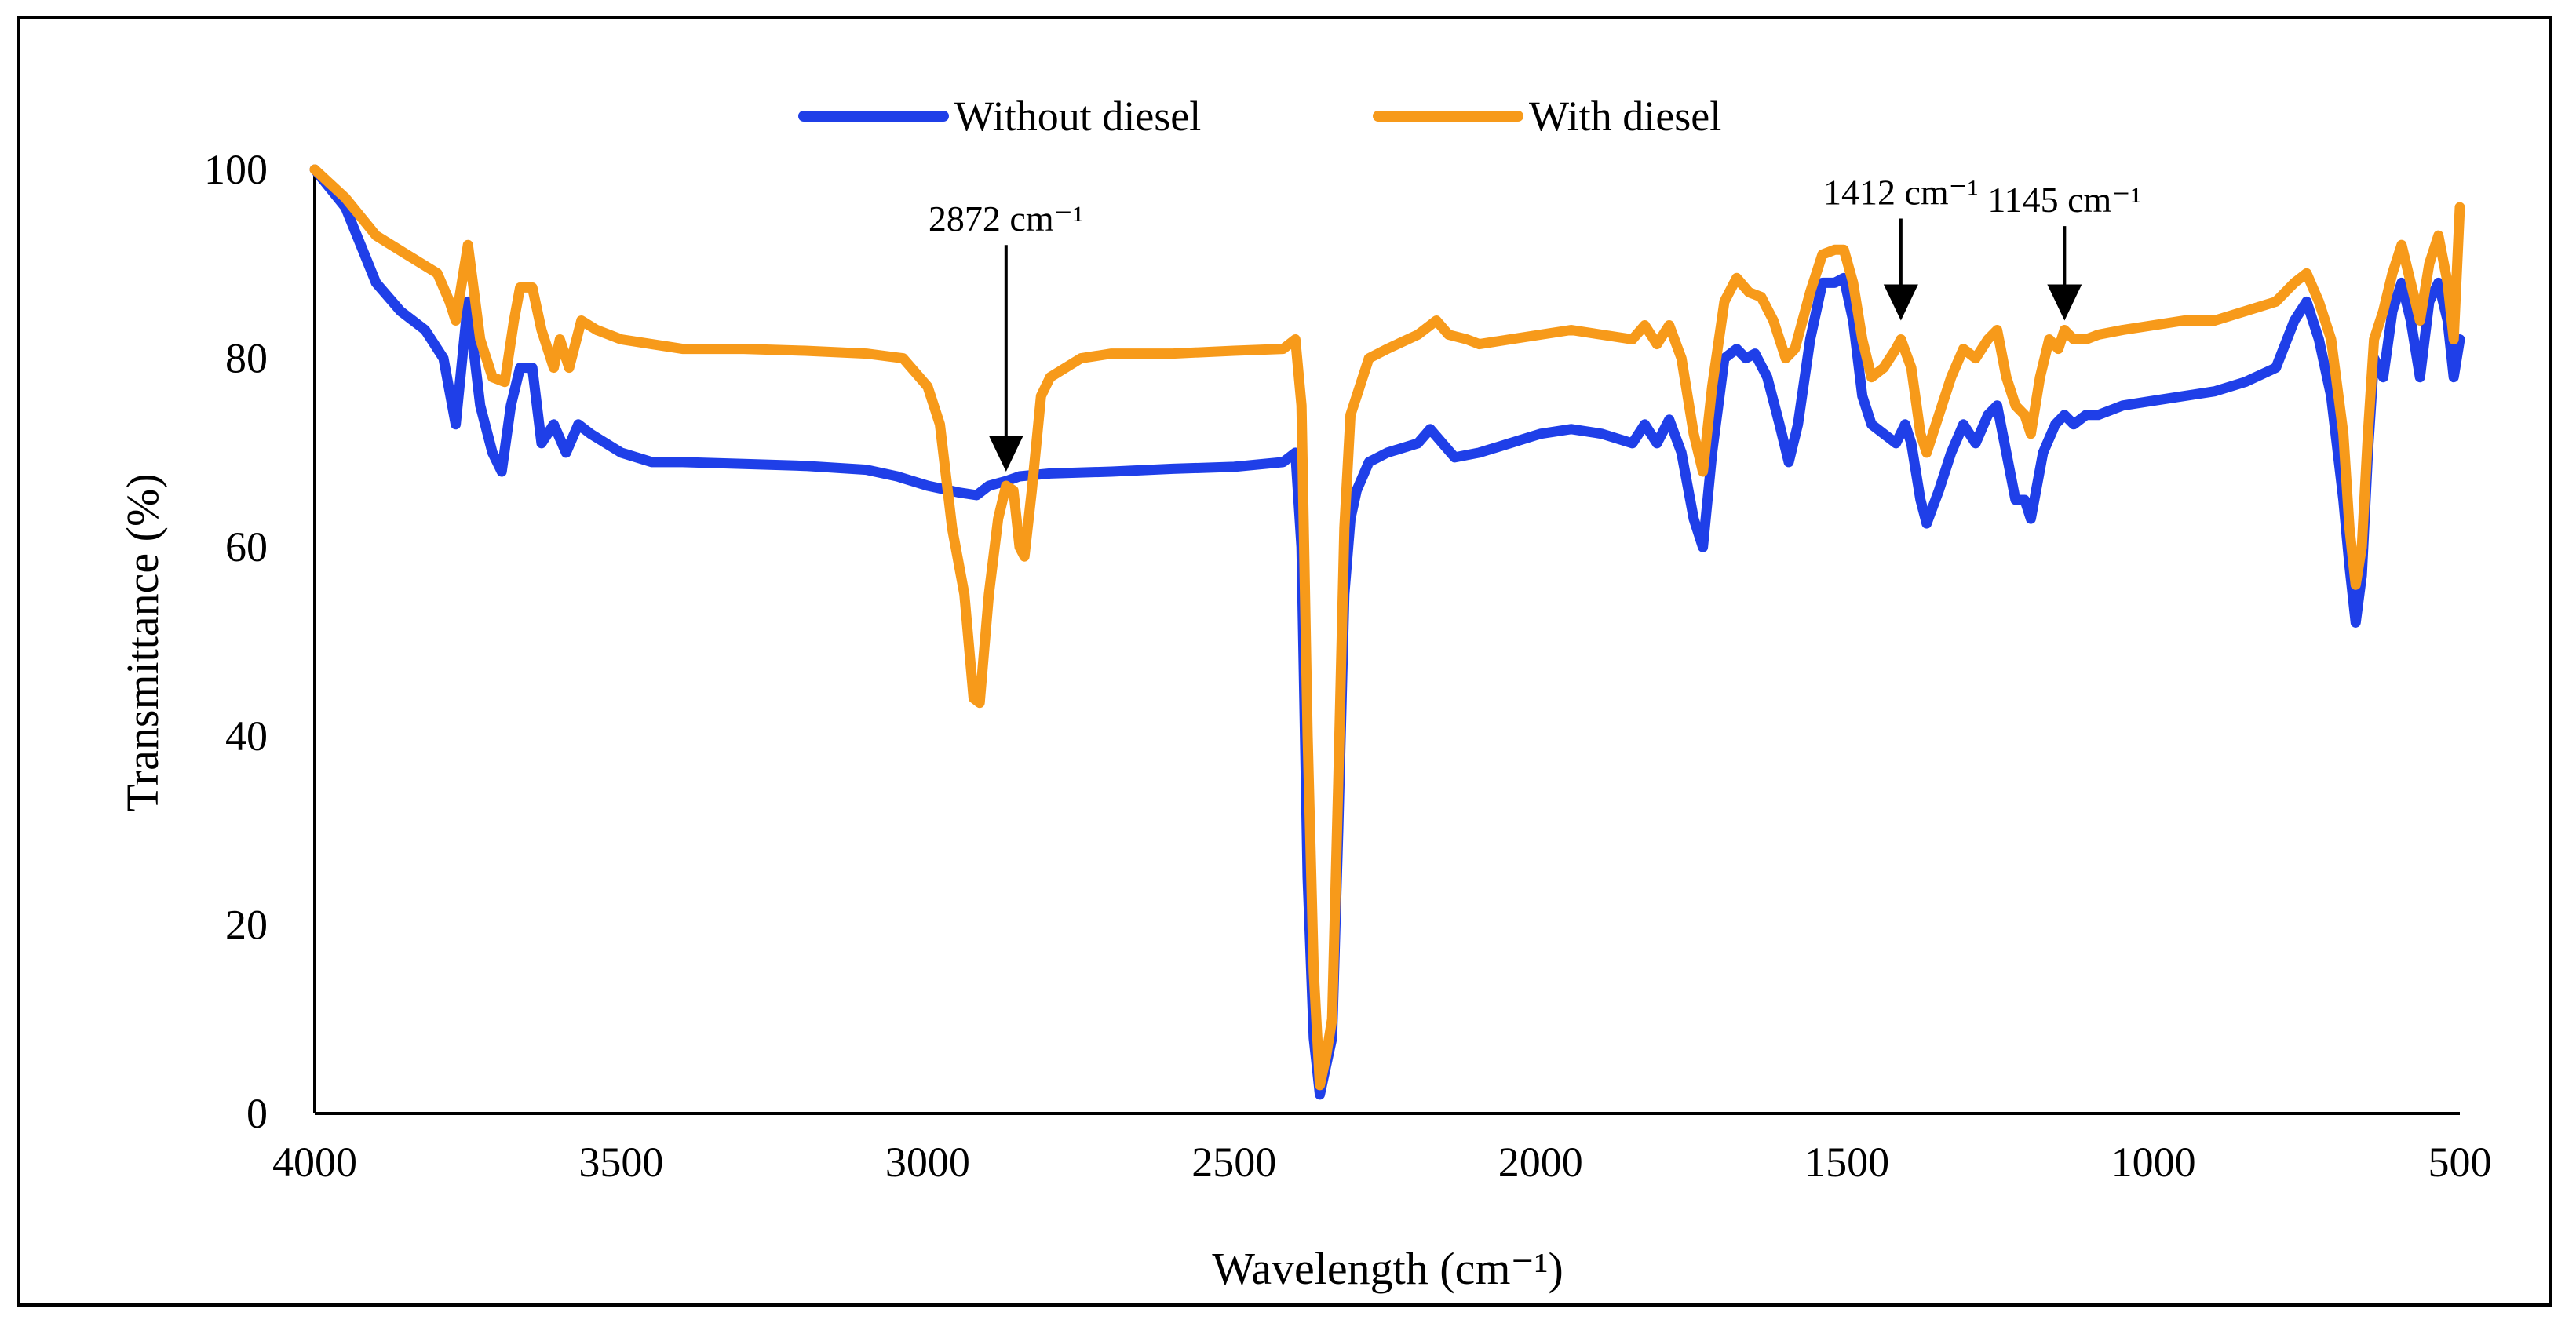  What do you see at coordinates (1077, 116) in the screenshot?
I see `legend-label-without-diesel: Without diesel` at bounding box center [1077, 116].